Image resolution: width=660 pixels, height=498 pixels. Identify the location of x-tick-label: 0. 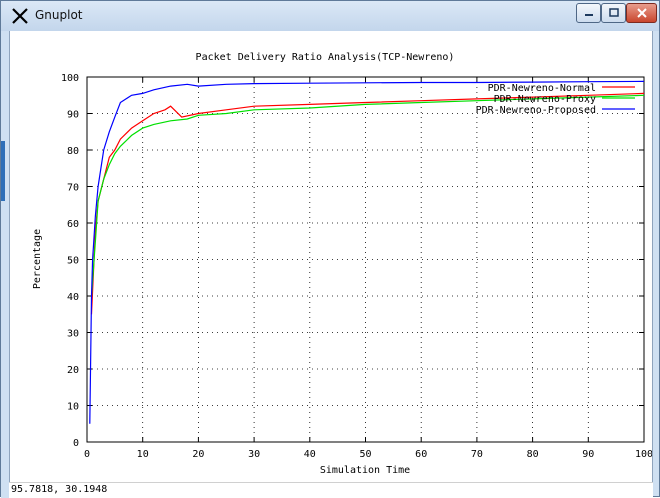
(87, 454).